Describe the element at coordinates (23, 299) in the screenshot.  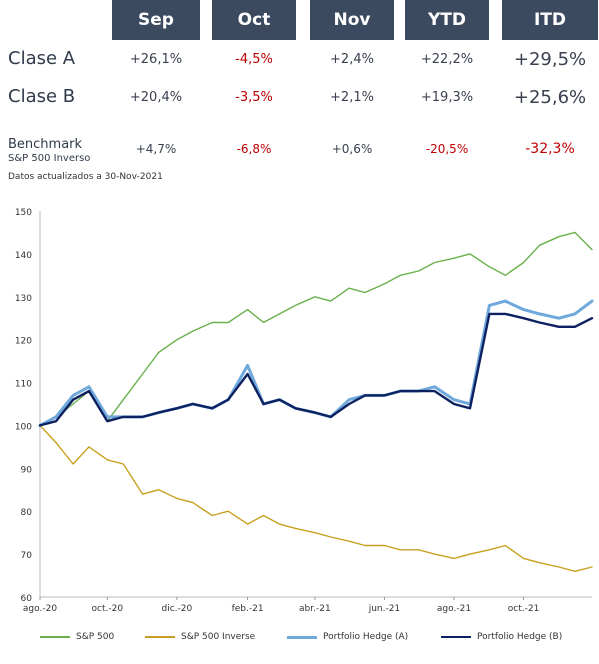
I see `y-tick-label: 130` at that location.